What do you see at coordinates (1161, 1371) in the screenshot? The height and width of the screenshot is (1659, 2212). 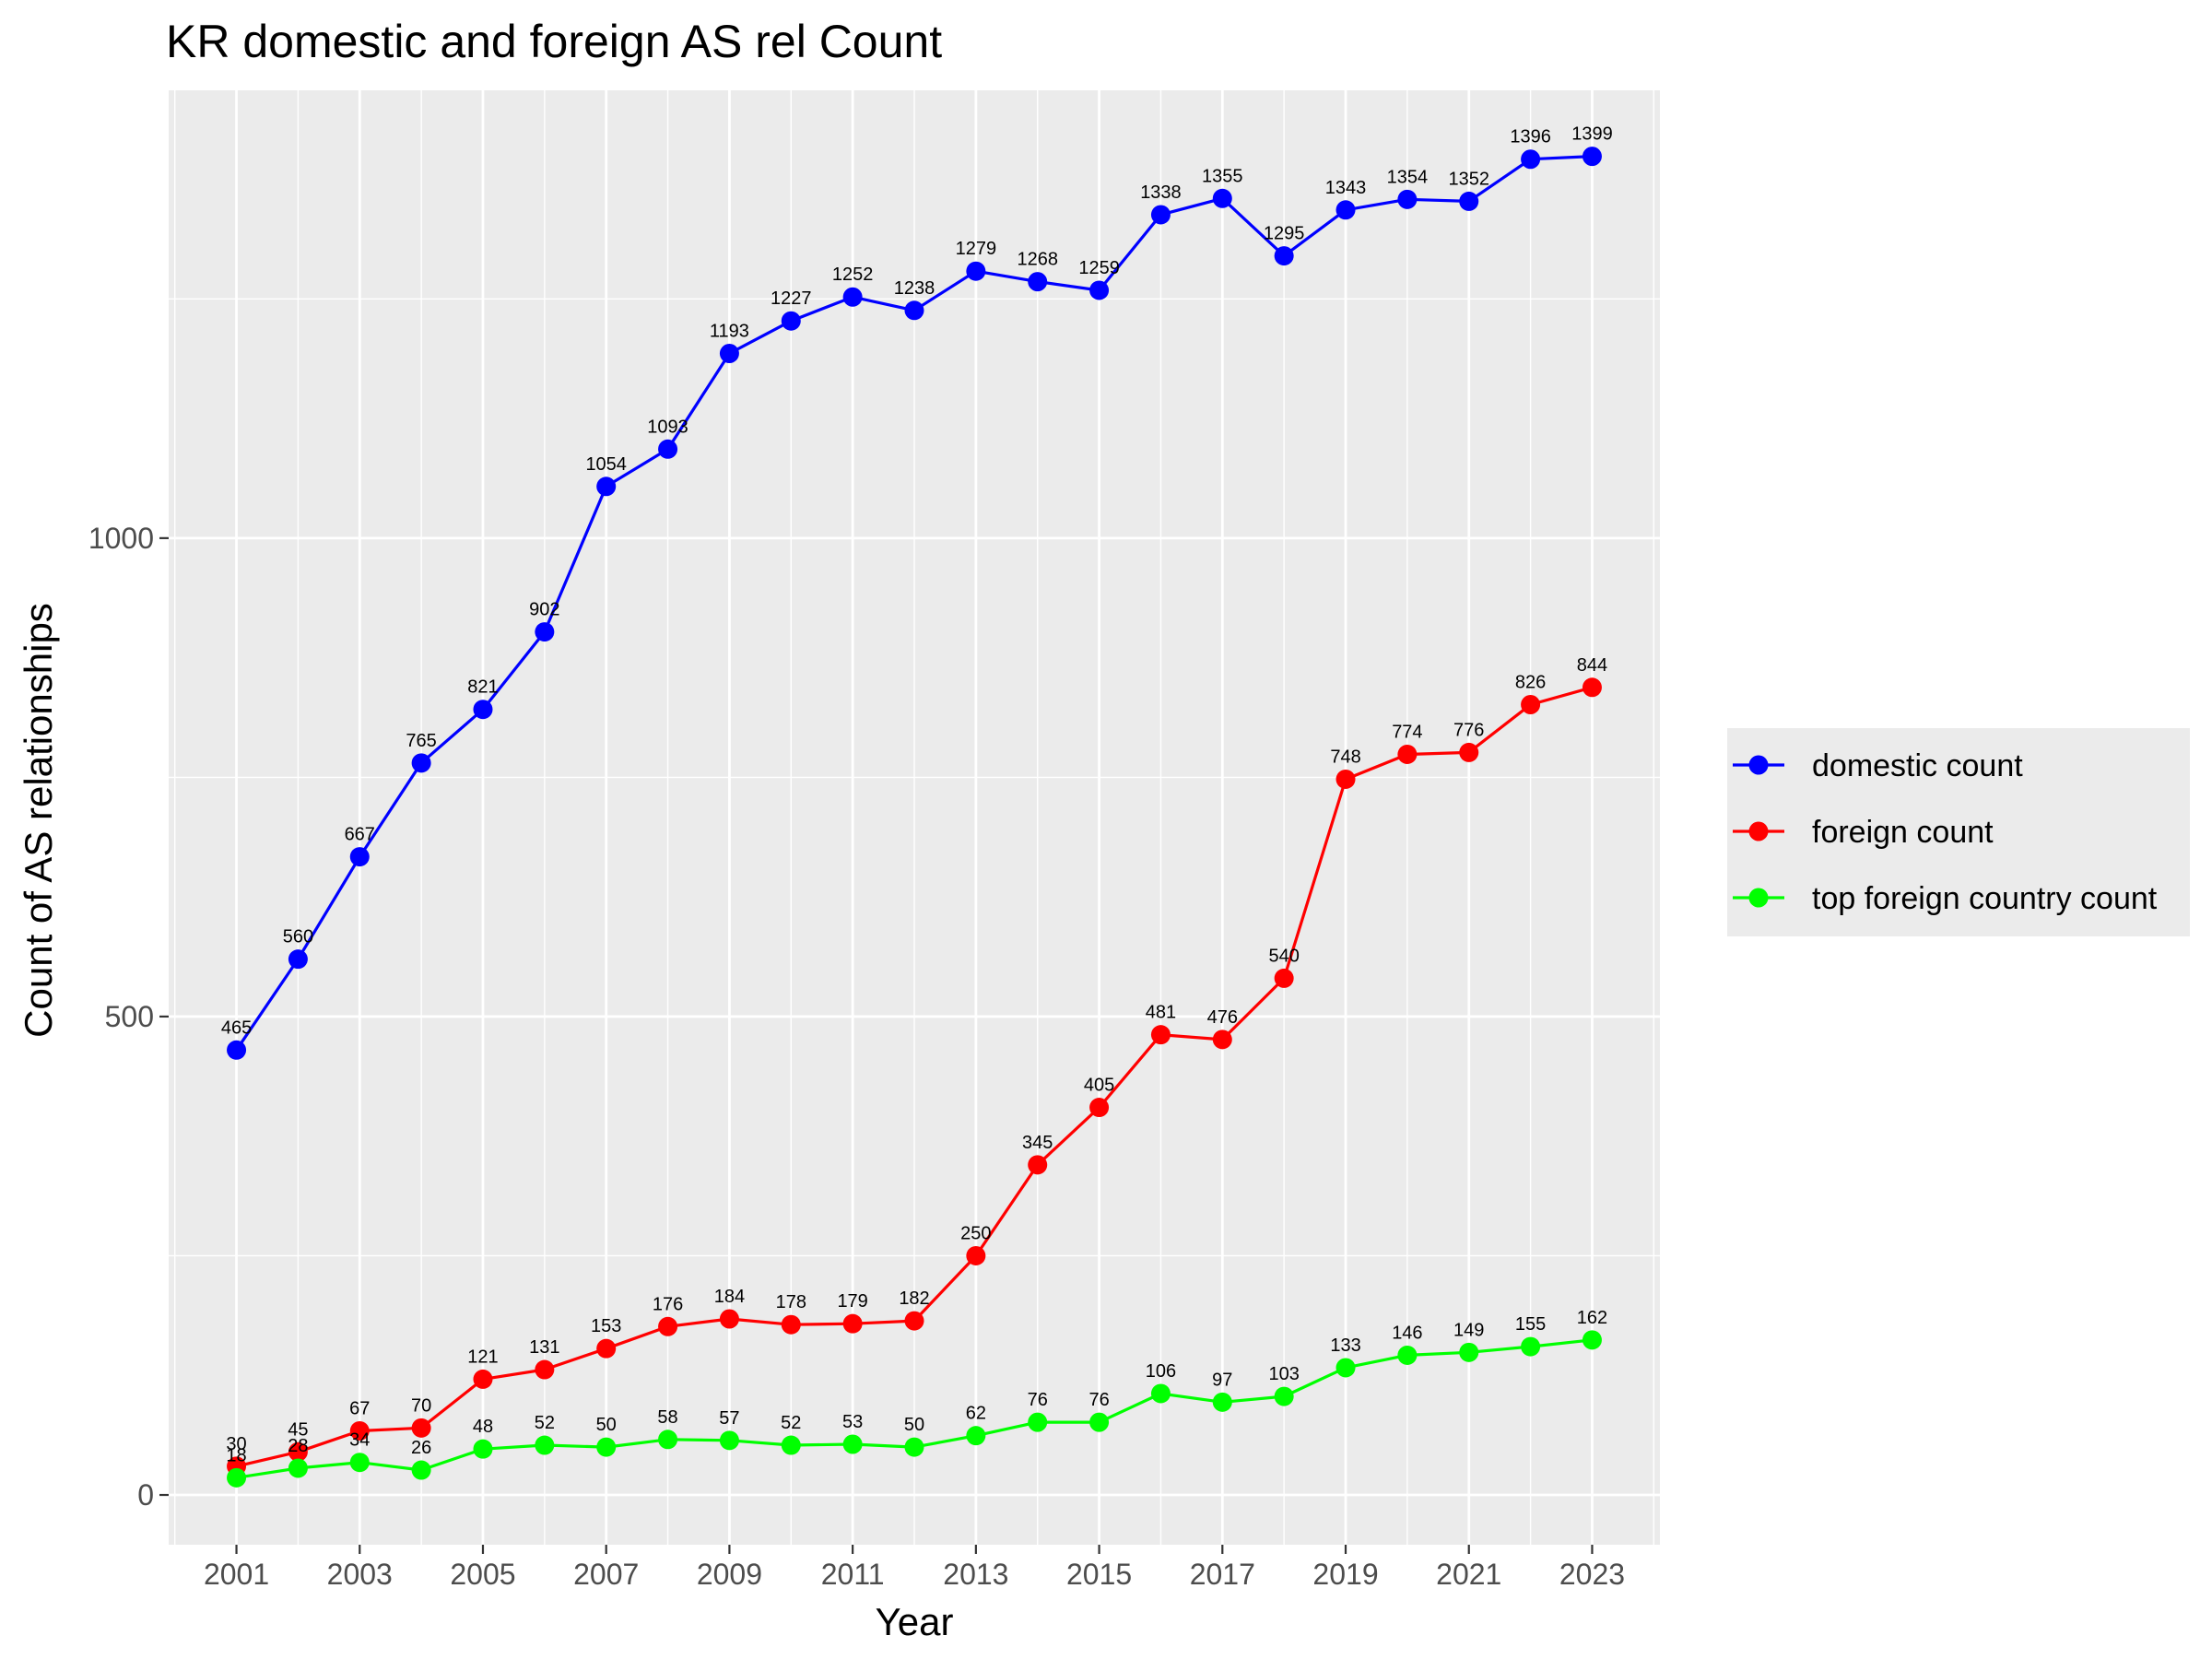 I see `data-label: 106` at bounding box center [1161, 1371].